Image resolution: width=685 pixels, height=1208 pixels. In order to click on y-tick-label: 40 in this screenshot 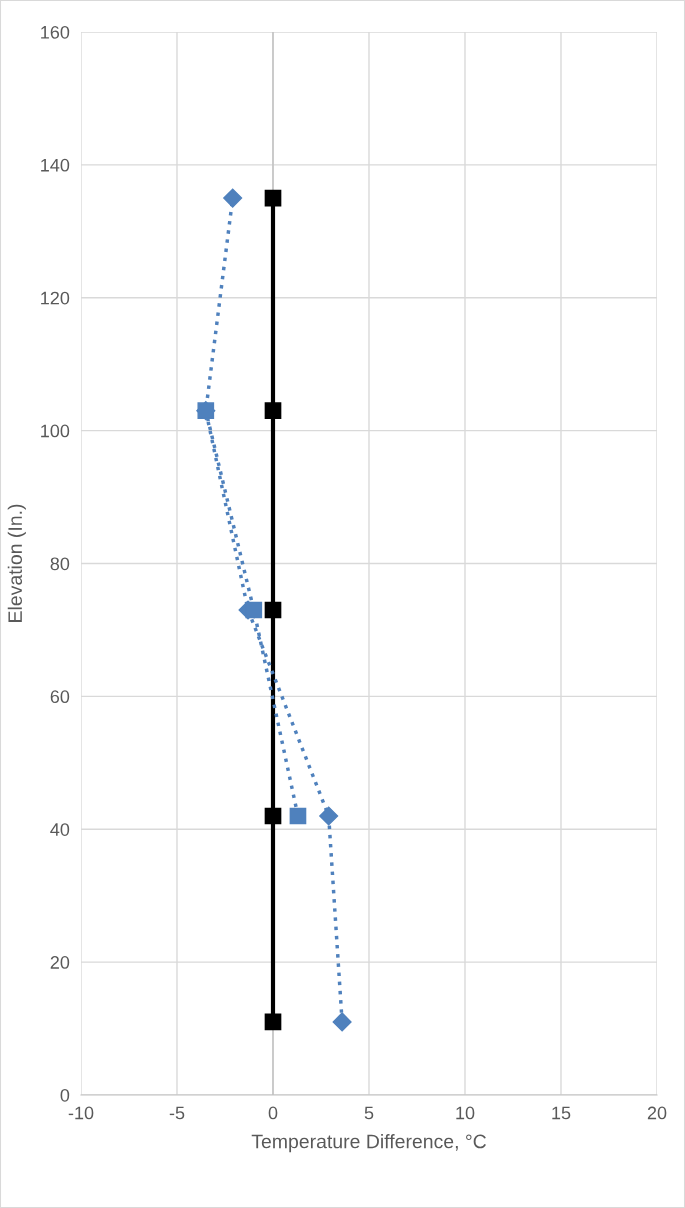, I will do `click(60, 829)`.